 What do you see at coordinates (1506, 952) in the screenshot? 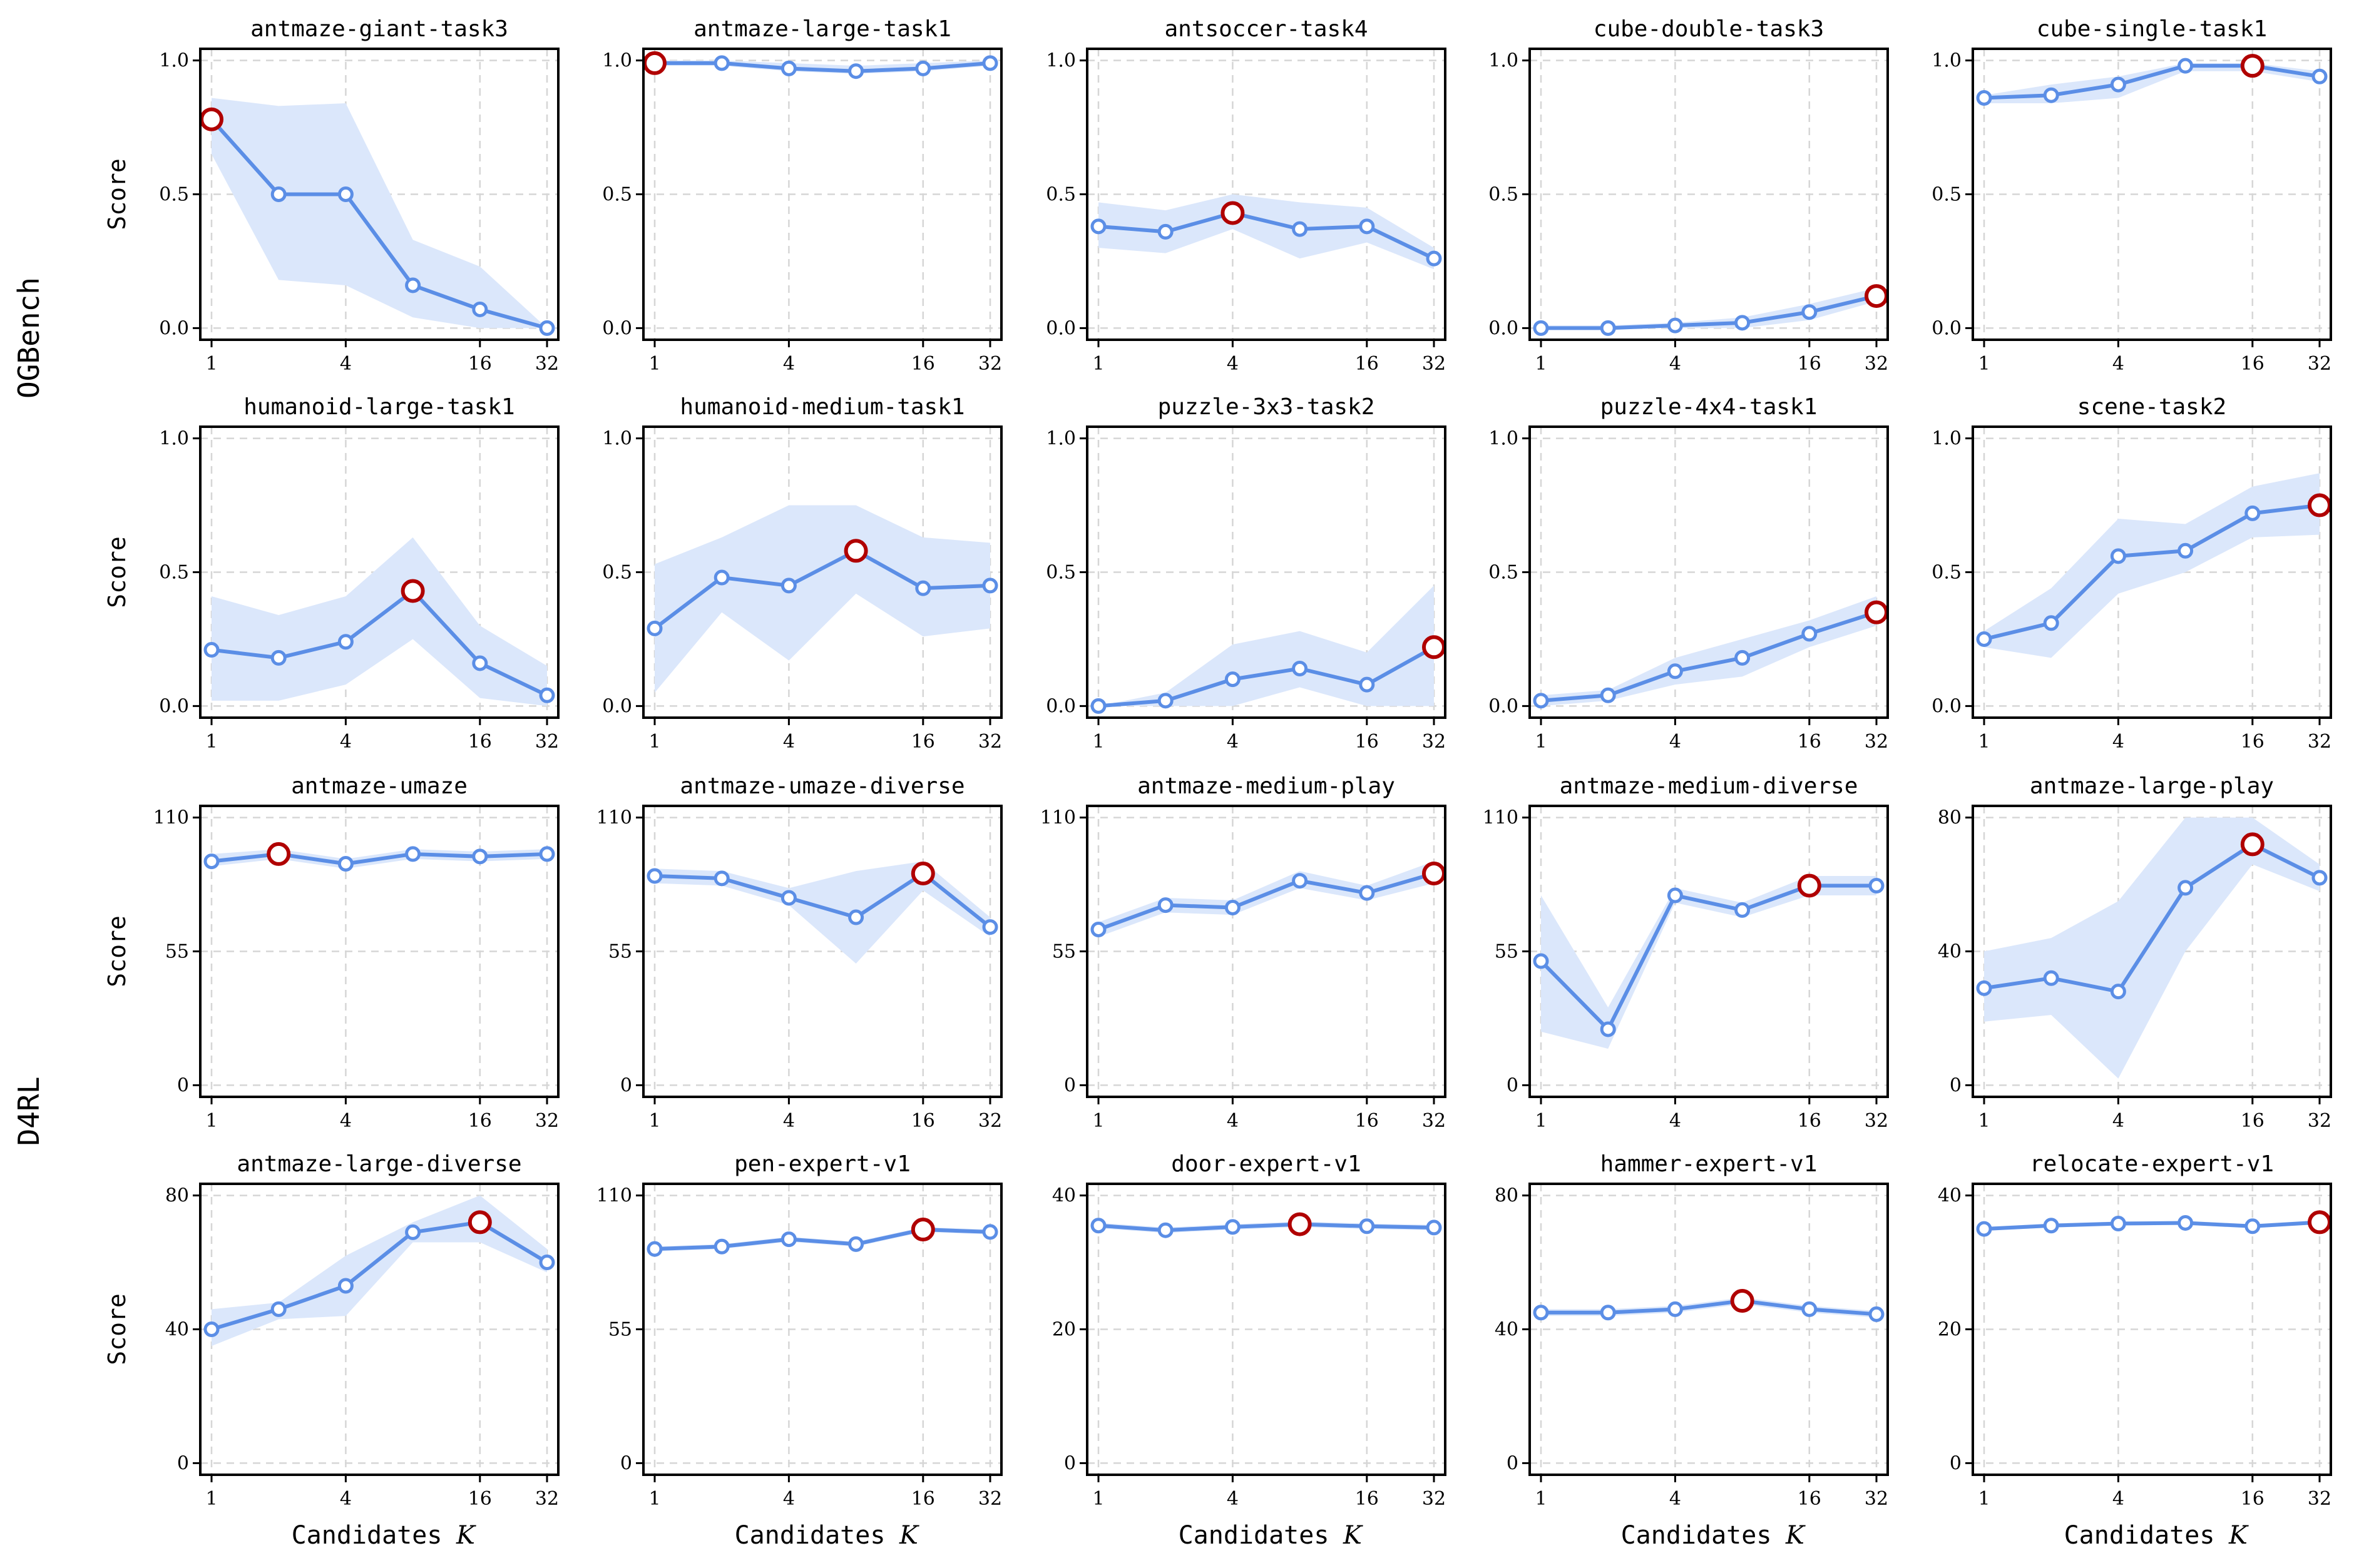
I see `y-tick-label: 55` at bounding box center [1506, 952].